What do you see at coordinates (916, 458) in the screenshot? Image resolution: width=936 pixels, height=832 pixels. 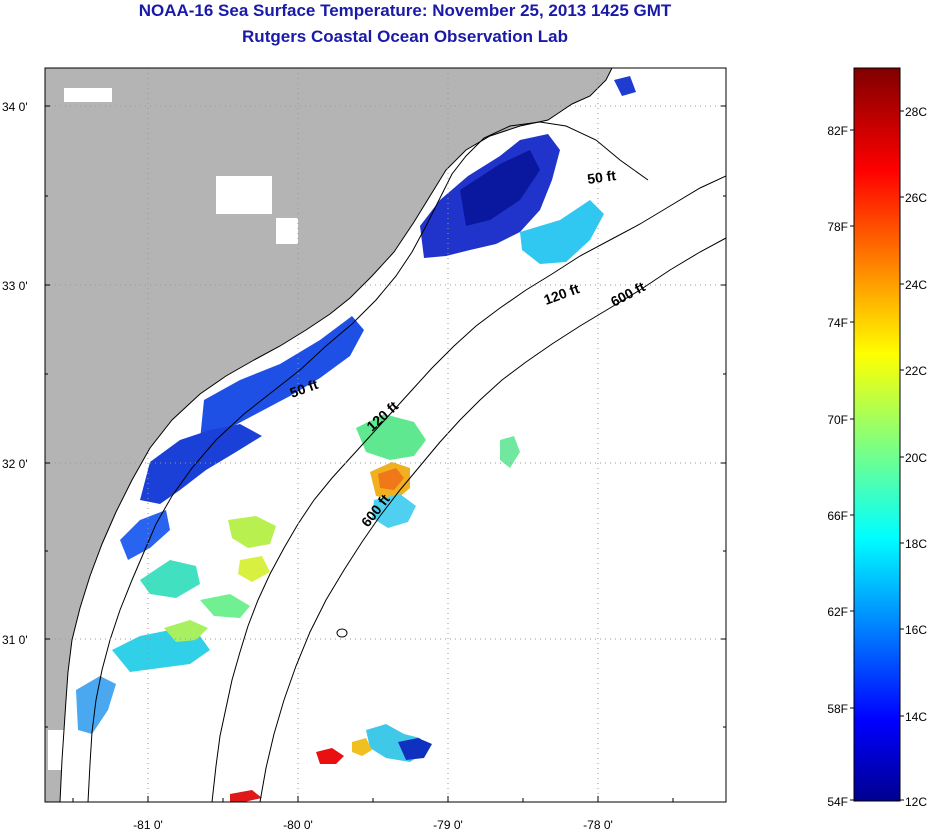 I see `colorbar-c-label: 20C` at bounding box center [916, 458].